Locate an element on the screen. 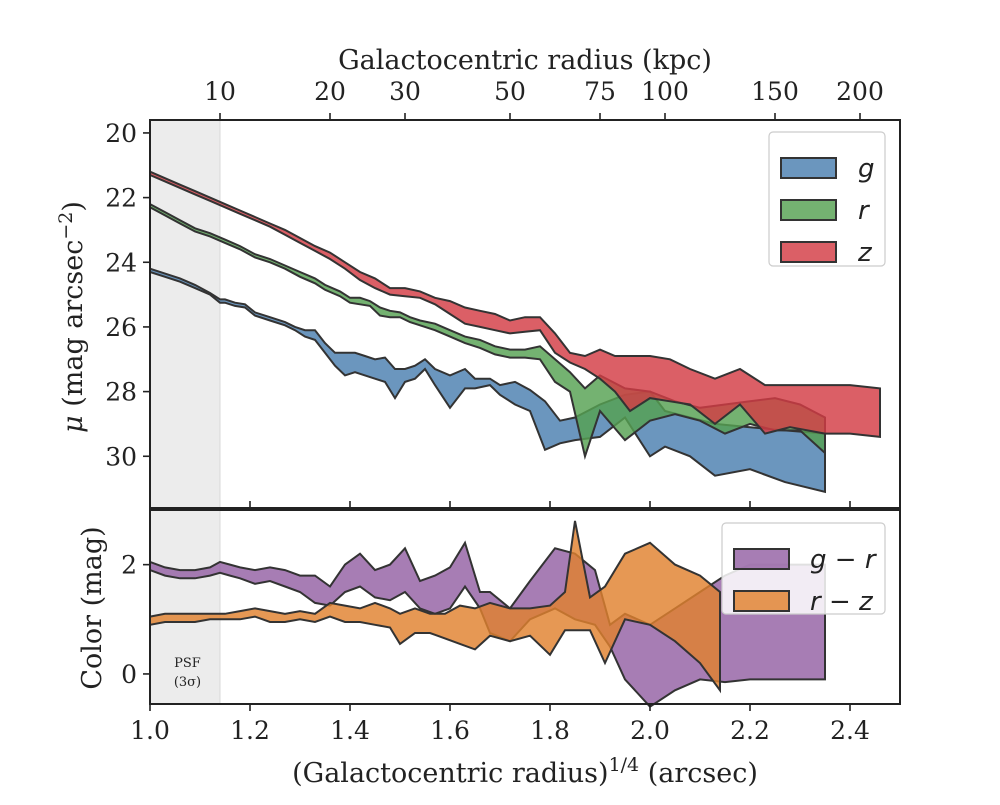 This screenshot has width=1000, height=805. mu-unit-exponent: −2 is located at coordinates (66, 226).